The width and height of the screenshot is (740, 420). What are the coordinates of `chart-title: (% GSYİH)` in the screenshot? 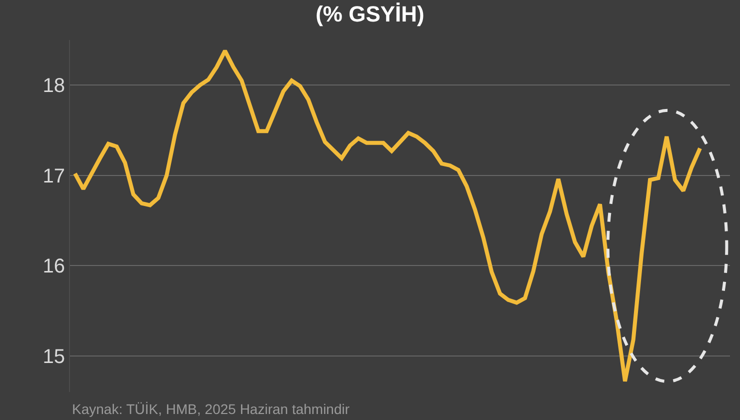 It's located at (370, 14).